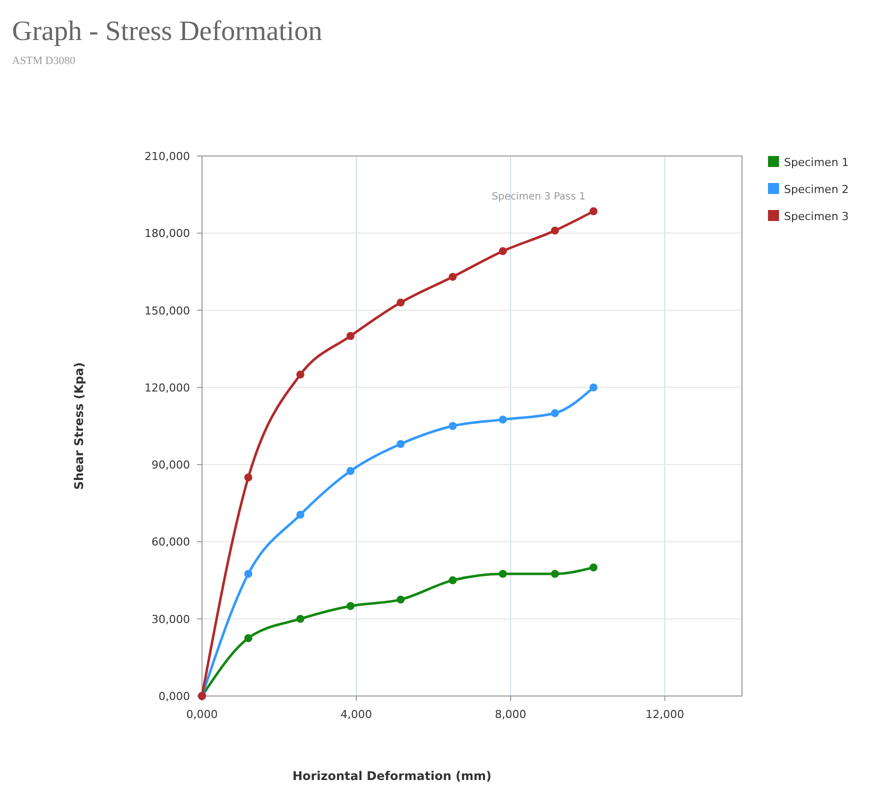 The width and height of the screenshot is (870, 790). I want to click on x-tick-label: 12,000, so click(665, 714).